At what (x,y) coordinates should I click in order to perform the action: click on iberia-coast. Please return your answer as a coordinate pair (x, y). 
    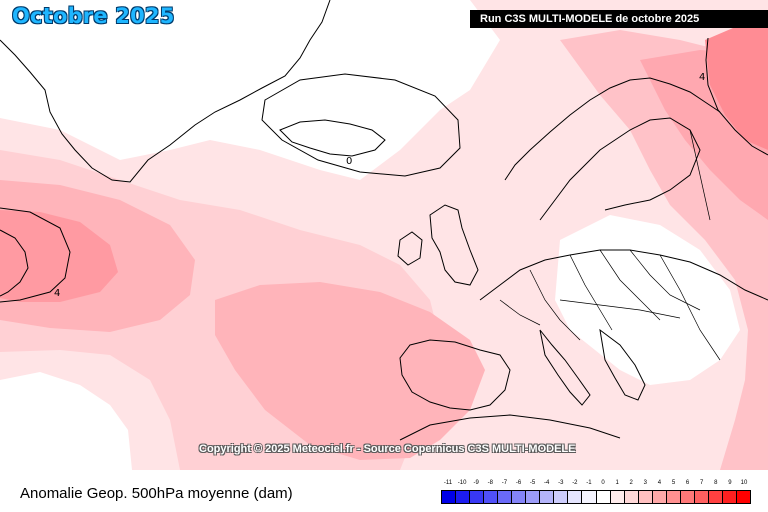
    Looking at the image, I should click on (455, 375).